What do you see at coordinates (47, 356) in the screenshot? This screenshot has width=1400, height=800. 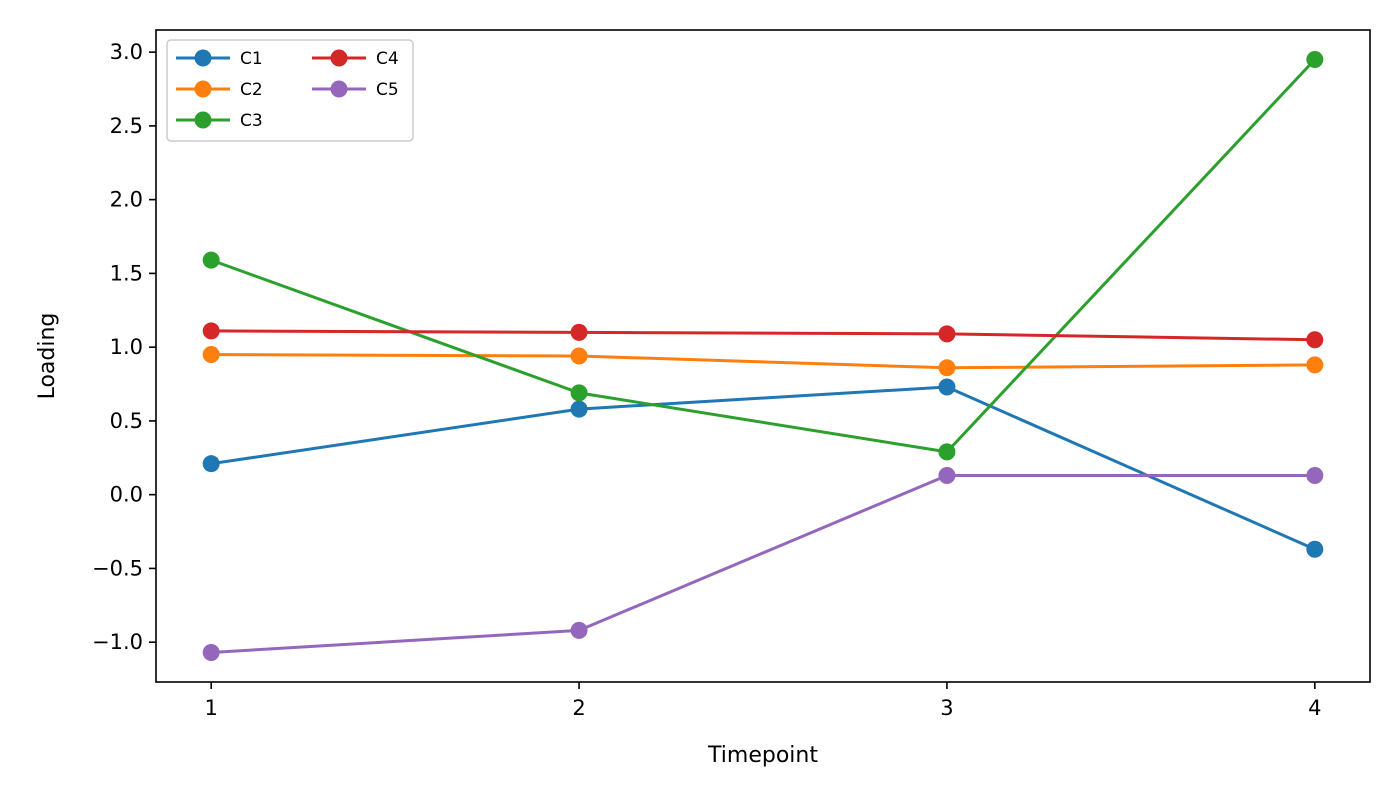 I see `y-axis-label: Loading` at bounding box center [47, 356].